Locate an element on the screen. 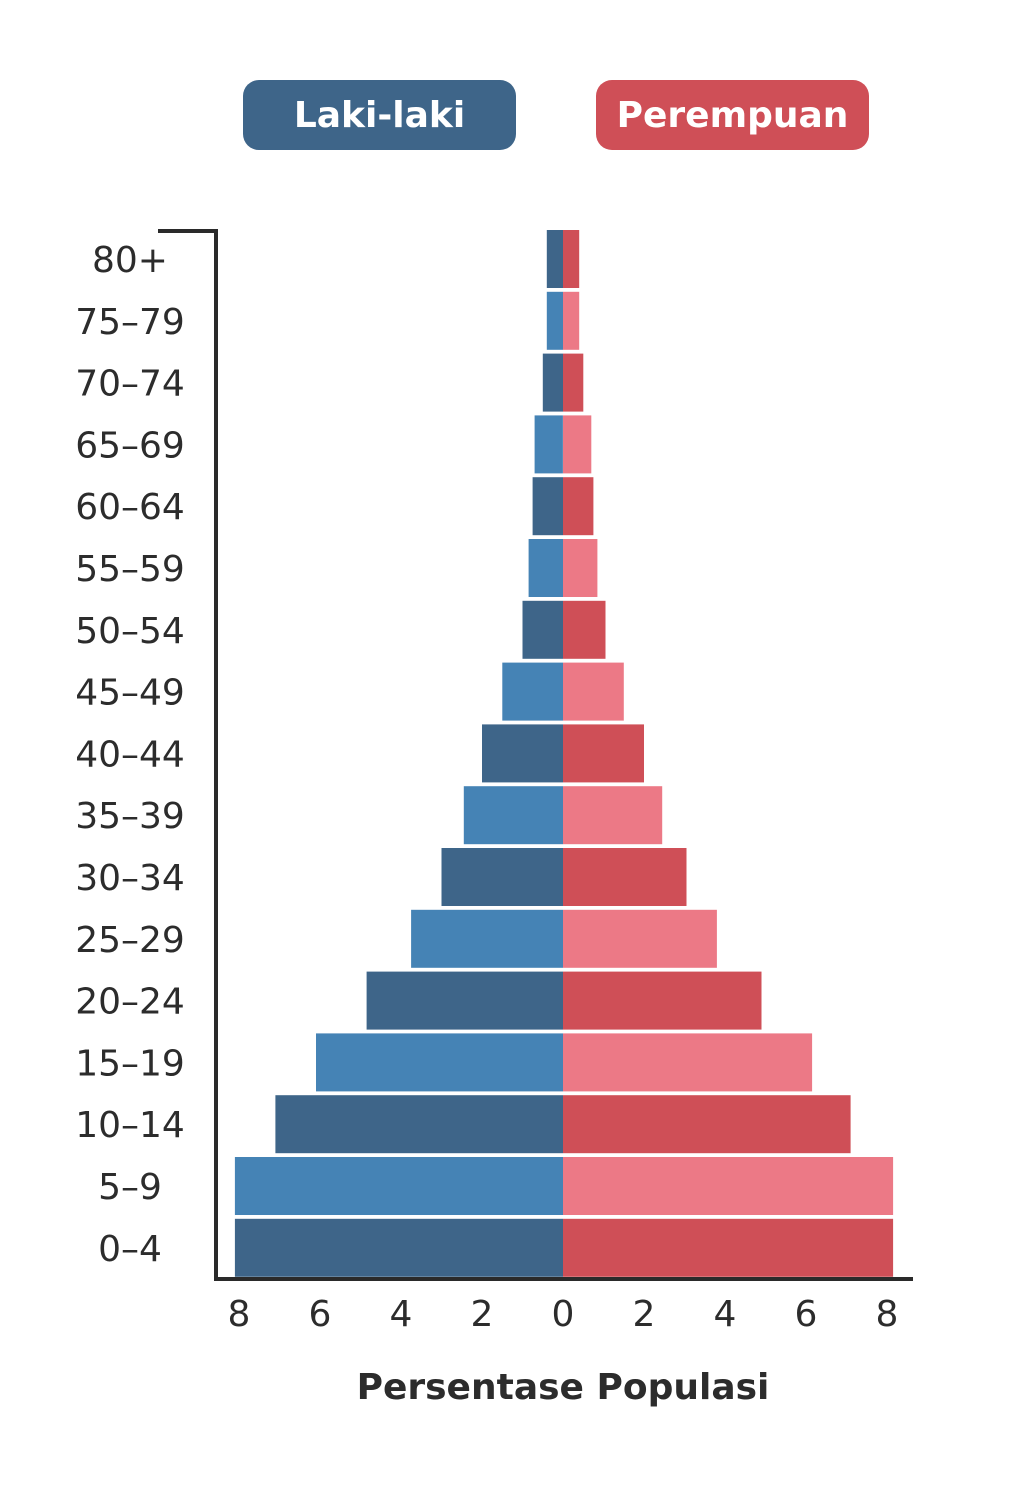 The height and width of the screenshot is (1497, 1023). bar-female-80+ is located at coordinates (571, 259).